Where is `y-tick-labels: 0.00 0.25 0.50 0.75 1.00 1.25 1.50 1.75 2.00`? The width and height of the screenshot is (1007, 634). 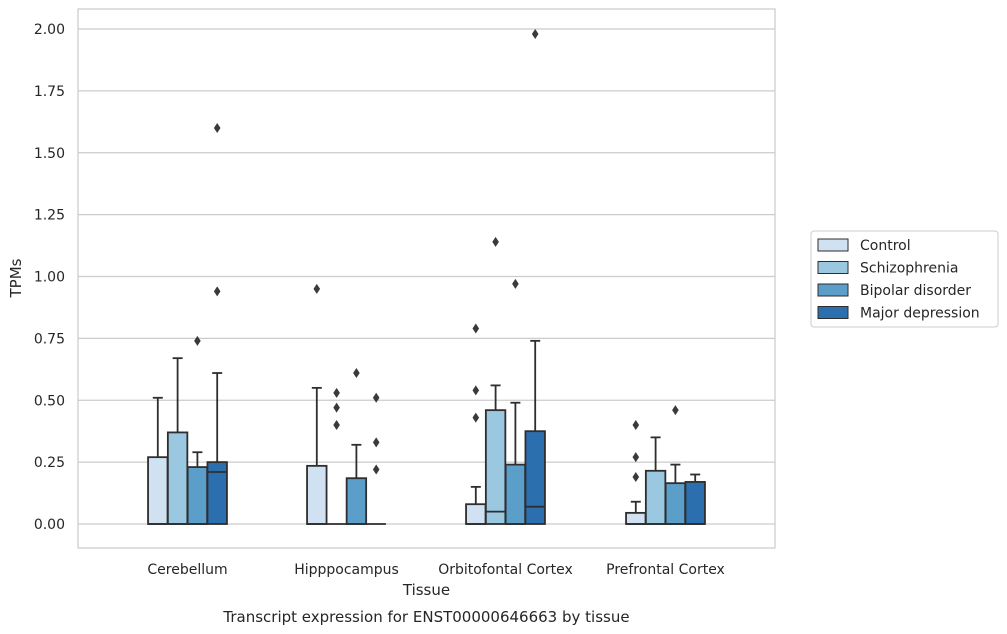 y-tick-labels: 0.00 0.25 0.50 0.75 1.00 1.25 1.50 1.75 2.00 is located at coordinates (49, 277).